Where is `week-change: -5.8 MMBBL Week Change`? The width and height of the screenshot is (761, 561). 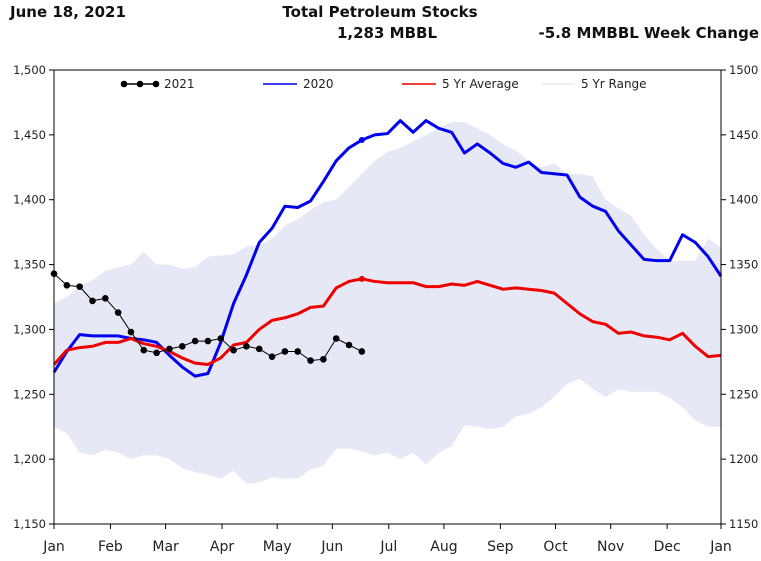 week-change: -5.8 MMBBL Week Change is located at coordinates (649, 33).